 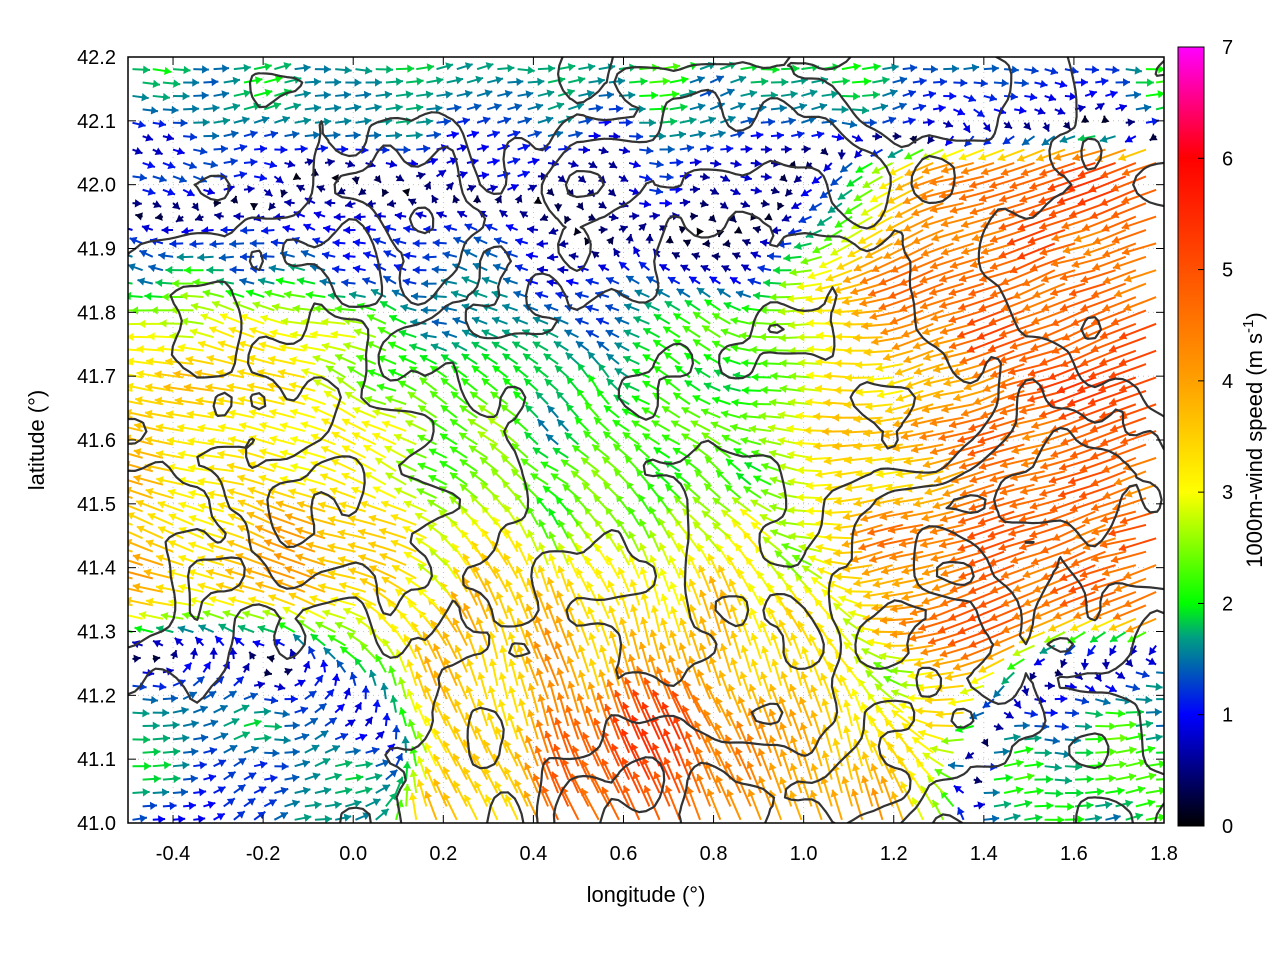 I want to click on colorbar-tick-label: 5, so click(x=1227, y=271).